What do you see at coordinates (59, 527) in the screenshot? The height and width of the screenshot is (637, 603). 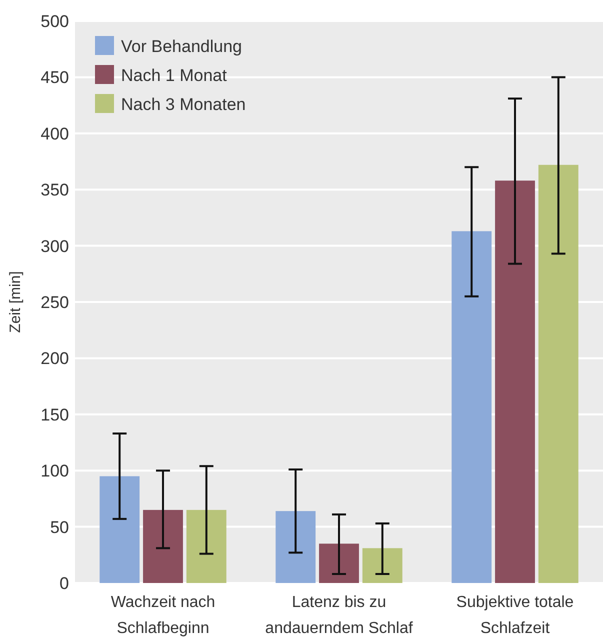 I see `y-tick-label: 50` at bounding box center [59, 527].